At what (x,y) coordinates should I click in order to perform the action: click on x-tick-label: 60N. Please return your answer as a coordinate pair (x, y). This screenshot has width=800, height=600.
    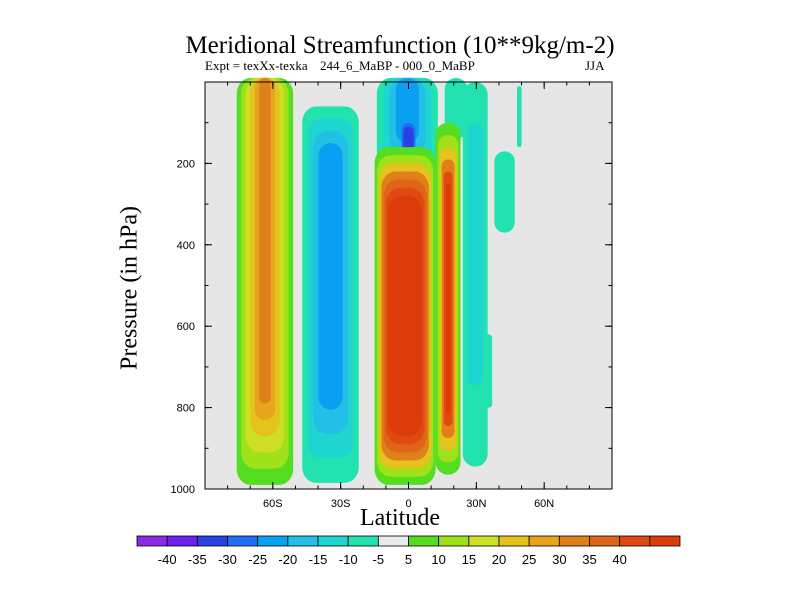
    Looking at the image, I should click on (544, 504).